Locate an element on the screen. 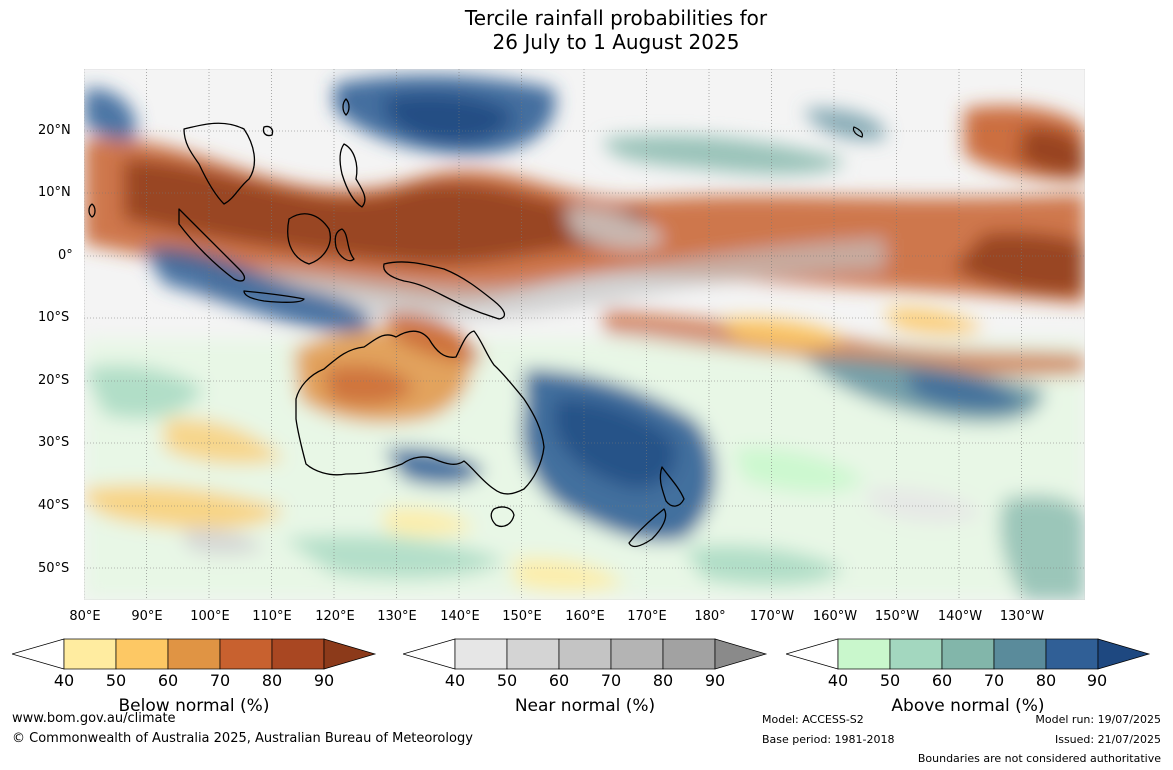 The height and width of the screenshot is (770, 1173). base-period: Base period: 1981-2018 is located at coordinates (828, 739).